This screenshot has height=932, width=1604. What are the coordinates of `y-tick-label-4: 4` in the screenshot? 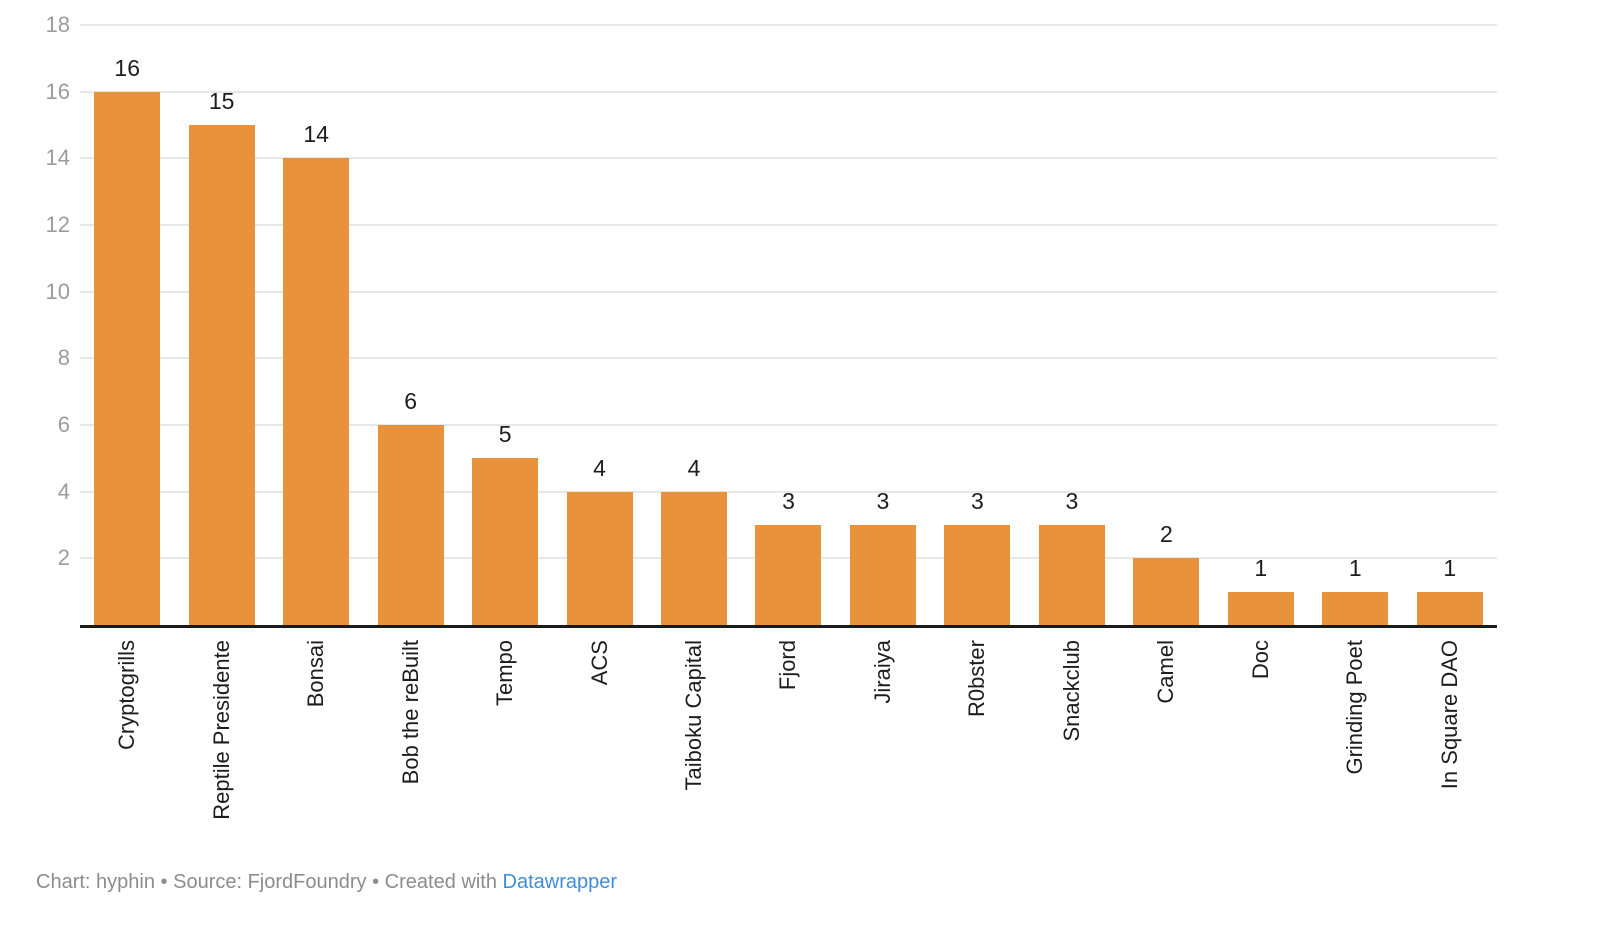 It's located at (63, 491).